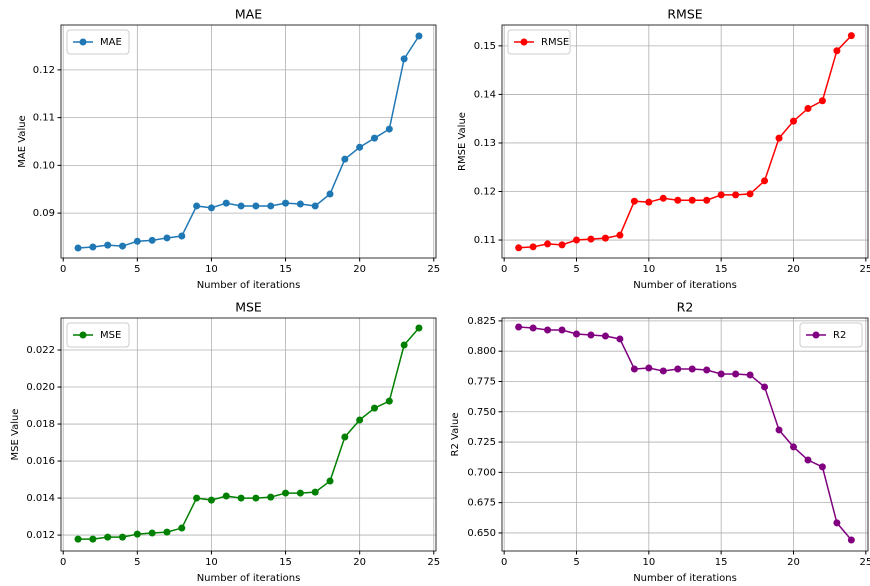  I want to click on y-tick-label: 0.10, so click(44, 165).